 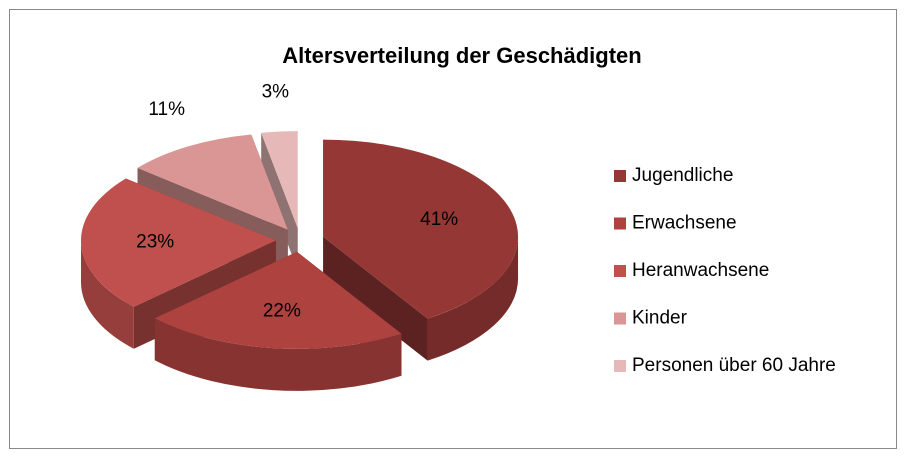 I want to click on legend-label: Kinder, so click(x=660, y=318).